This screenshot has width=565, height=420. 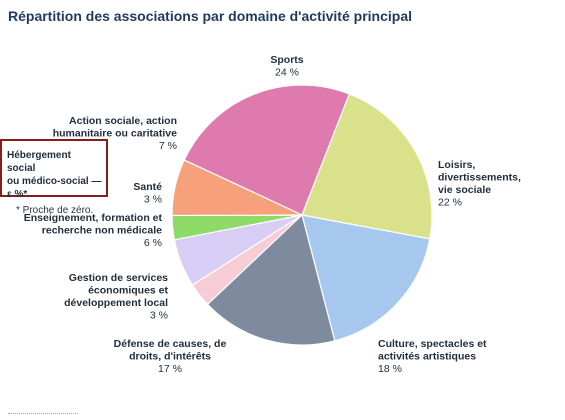 I want to click on slice-label-2: vie sociale, so click(x=464, y=190).